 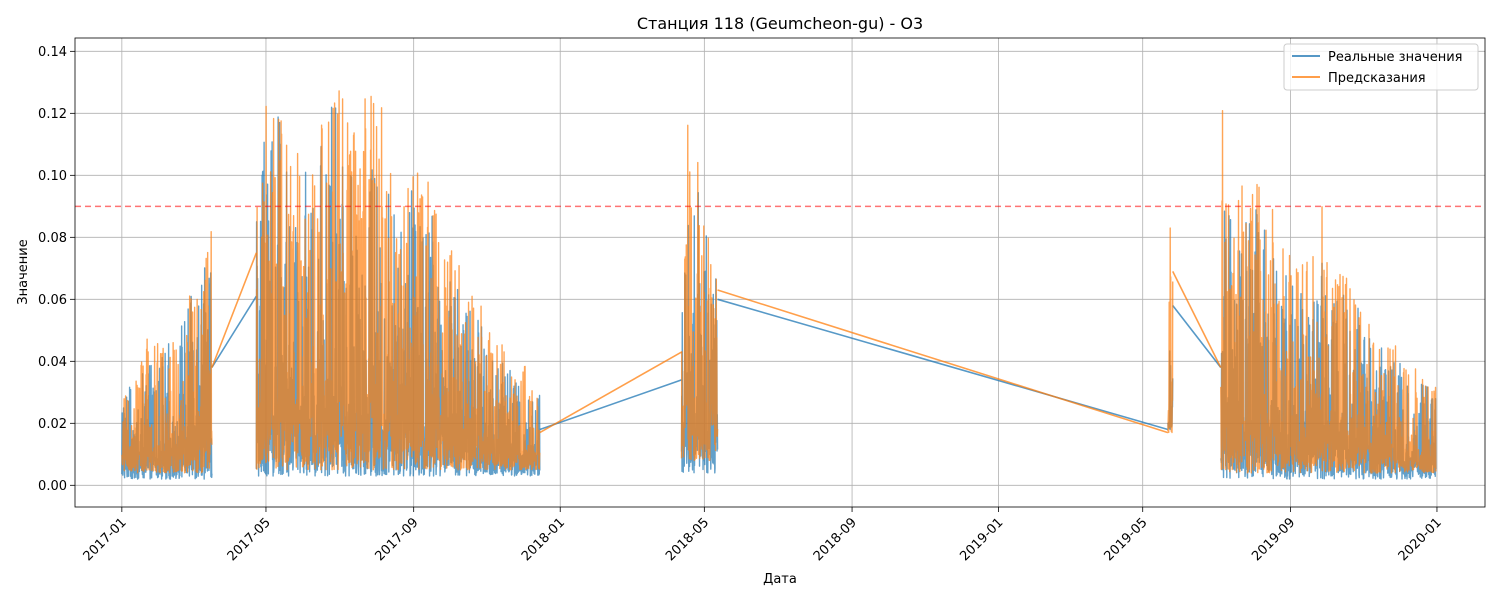 I want to click on y-tick-label: 0.12, so click(x=52, y=114).